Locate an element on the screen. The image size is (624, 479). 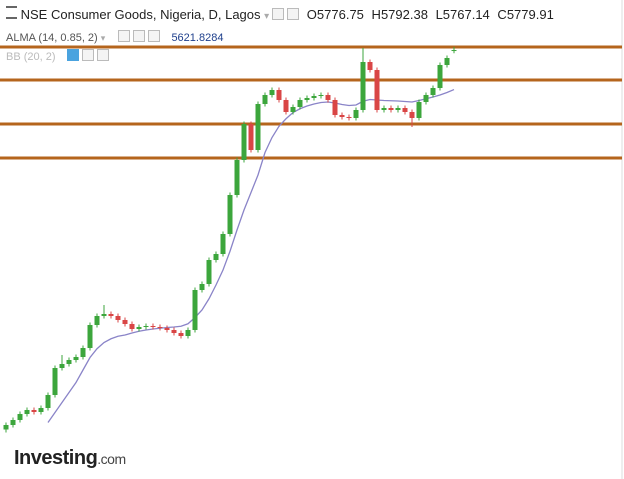
symbol-title: NSE Consumer Goods, Nigeria, D, Lagos is located at coordinates (140, 14).